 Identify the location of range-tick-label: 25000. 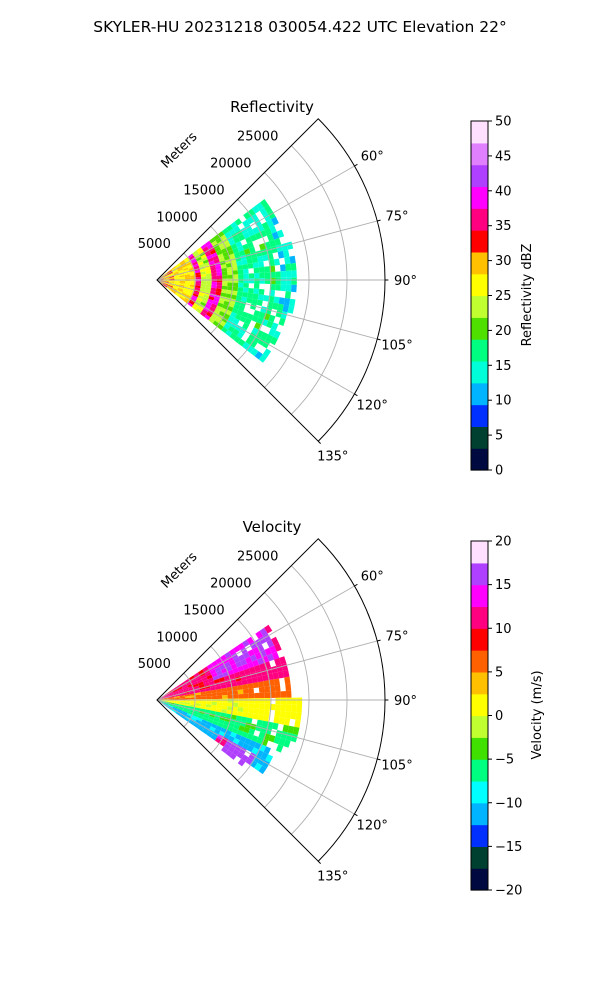
(257, 557).